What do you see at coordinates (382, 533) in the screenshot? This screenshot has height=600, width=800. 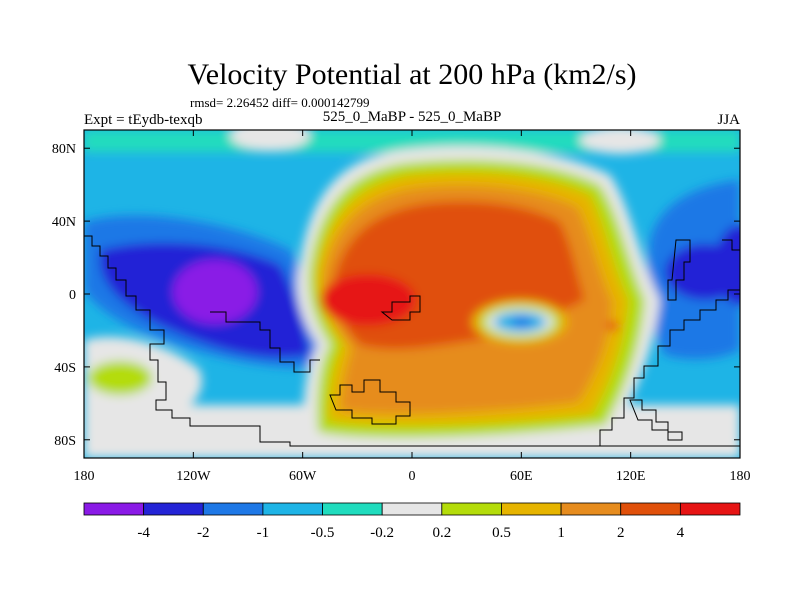 I see `colorbar-label: -0.2` at bounding box center [382, 533].